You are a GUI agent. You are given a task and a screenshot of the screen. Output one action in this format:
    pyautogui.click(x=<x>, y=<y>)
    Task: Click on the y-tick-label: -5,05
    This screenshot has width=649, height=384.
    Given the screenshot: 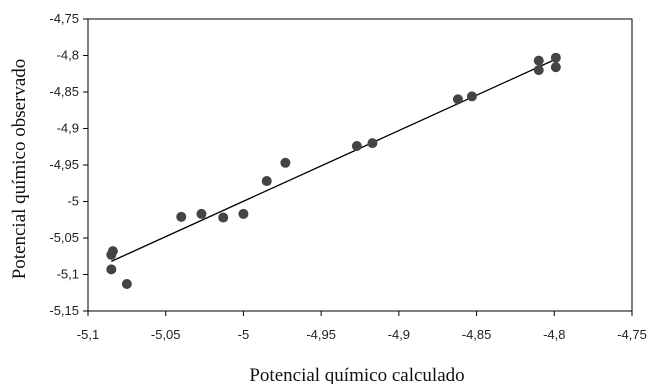 What is the action you would take?
    pyautogui.click(x=64, y=237)
    